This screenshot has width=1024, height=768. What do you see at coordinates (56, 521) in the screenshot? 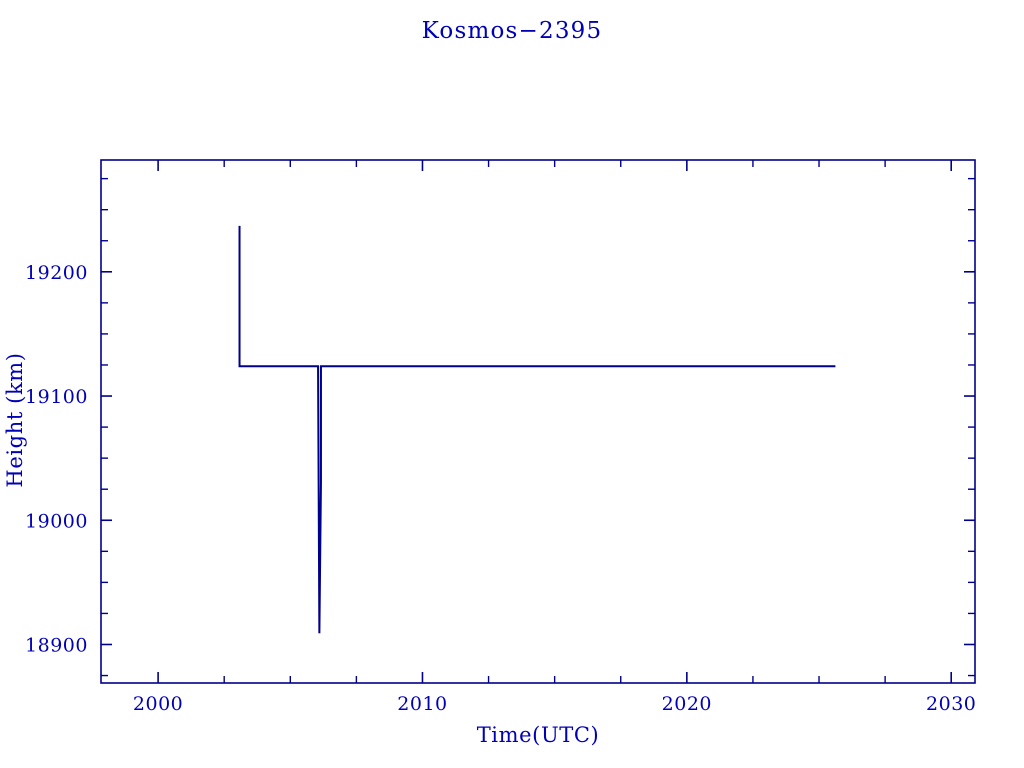
I see `y-tick-label: 19000` at bounding box center [56, 521].